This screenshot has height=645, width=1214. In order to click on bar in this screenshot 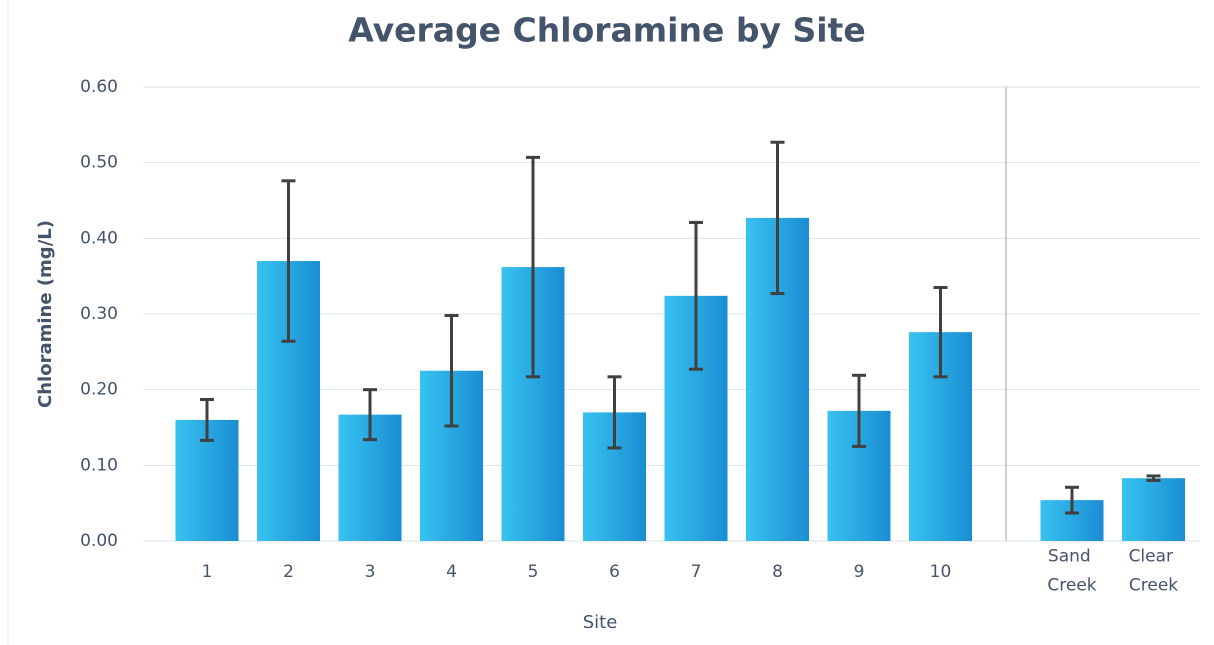, I will do `click(1153, 509)`.